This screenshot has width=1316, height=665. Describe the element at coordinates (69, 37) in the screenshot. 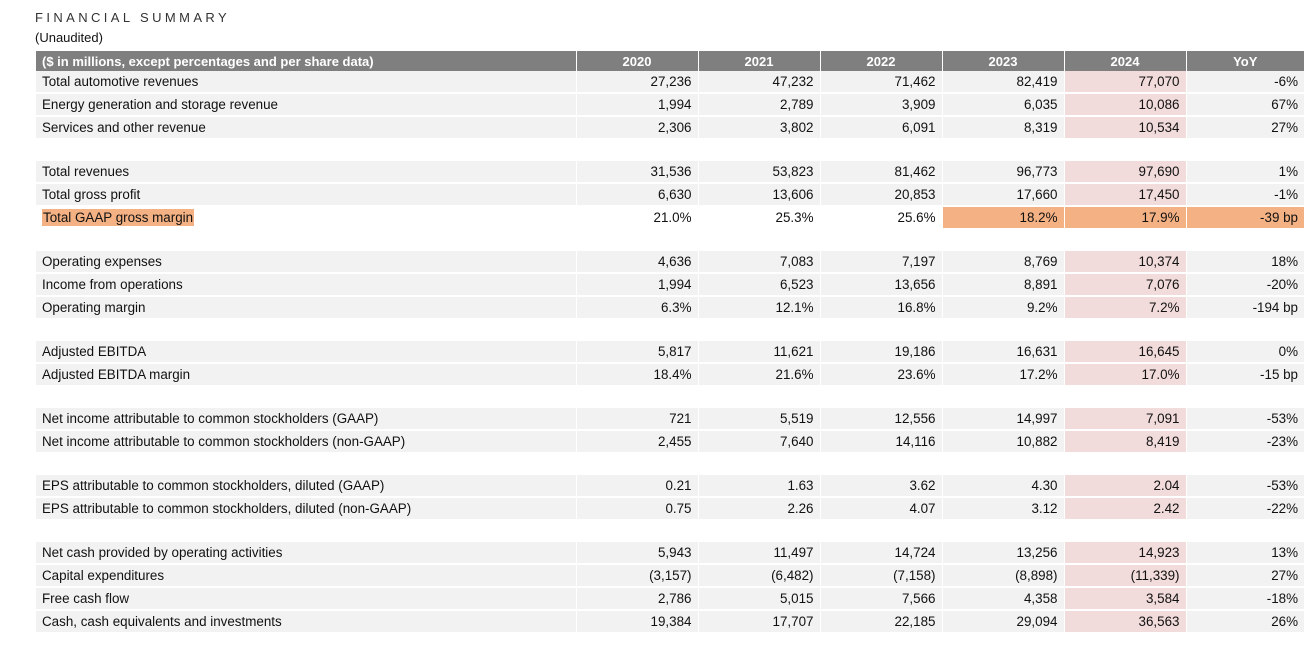

I see `page-subtitle: (Unaudited)` at that location.